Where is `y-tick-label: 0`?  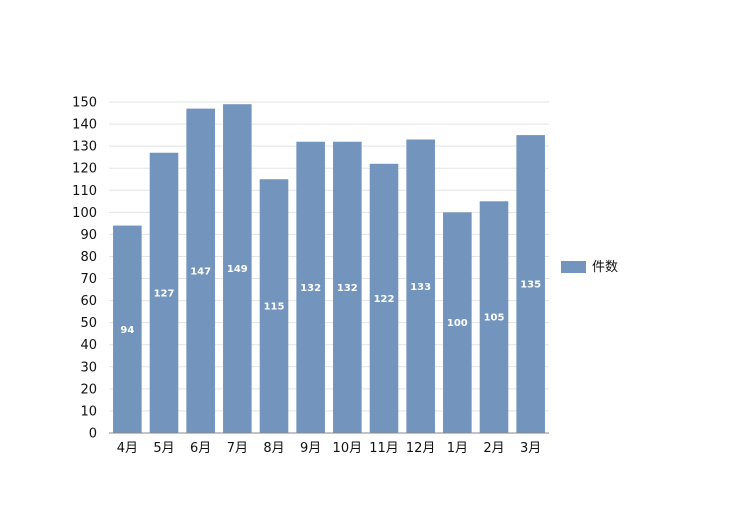
y-tick-label: 0 is located at coordinates (93, 434).